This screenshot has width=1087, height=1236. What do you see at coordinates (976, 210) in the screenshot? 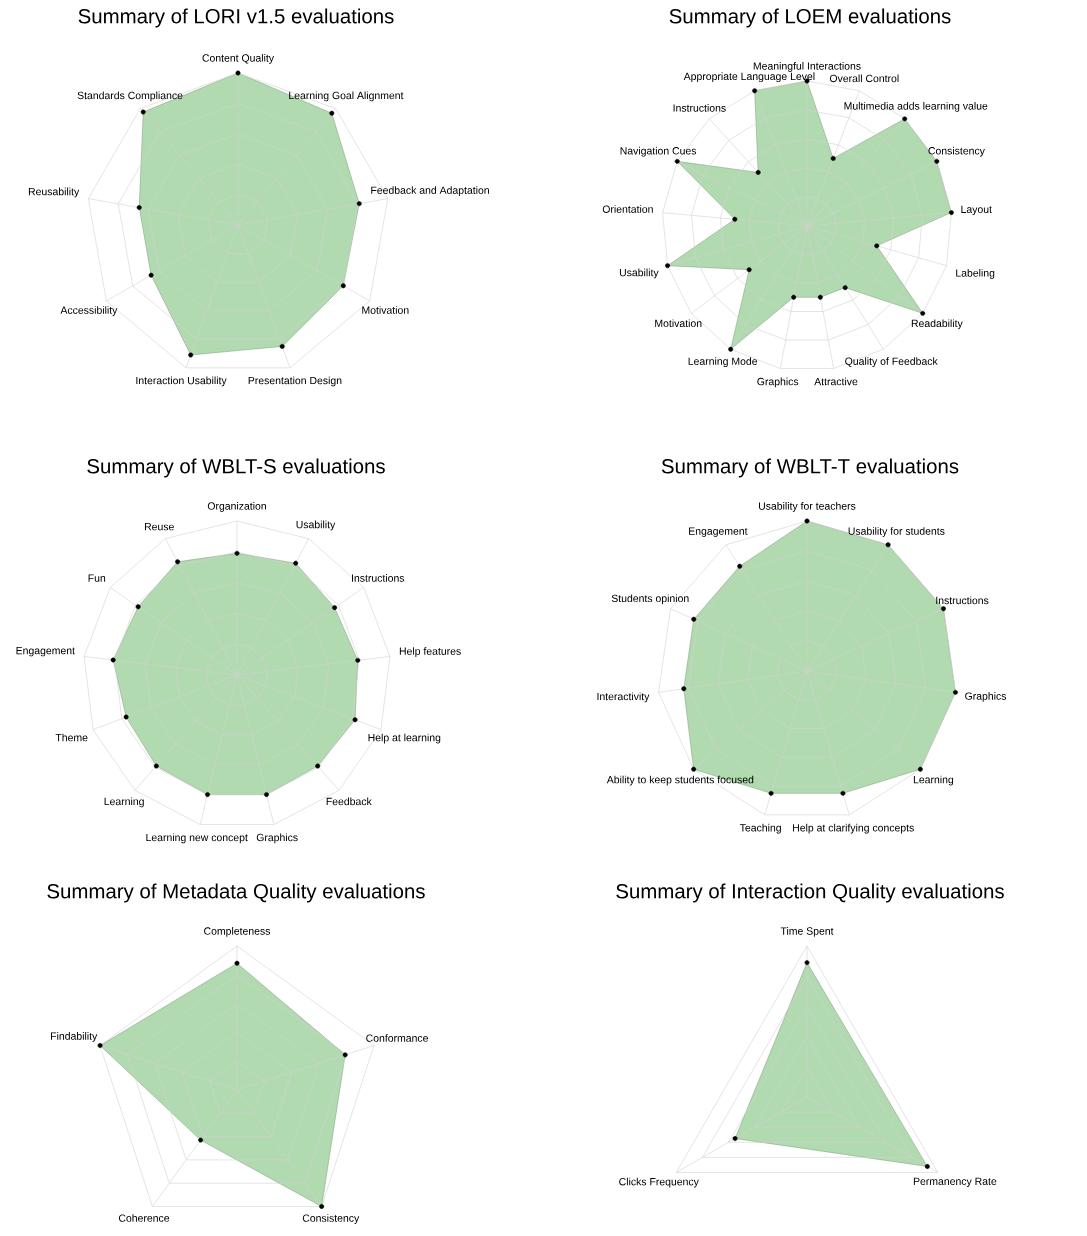
I see `spoke-label: Layout` at bounding box center [976, 210].